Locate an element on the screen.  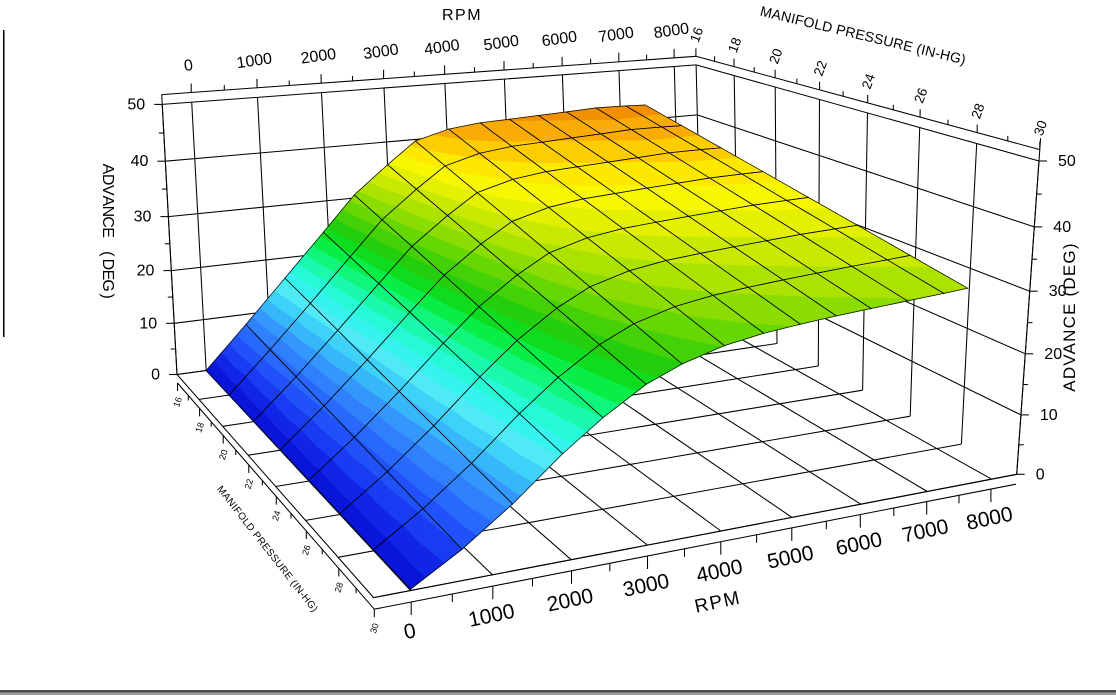
svg-text: 2000 is located at coordinates (319, 57).